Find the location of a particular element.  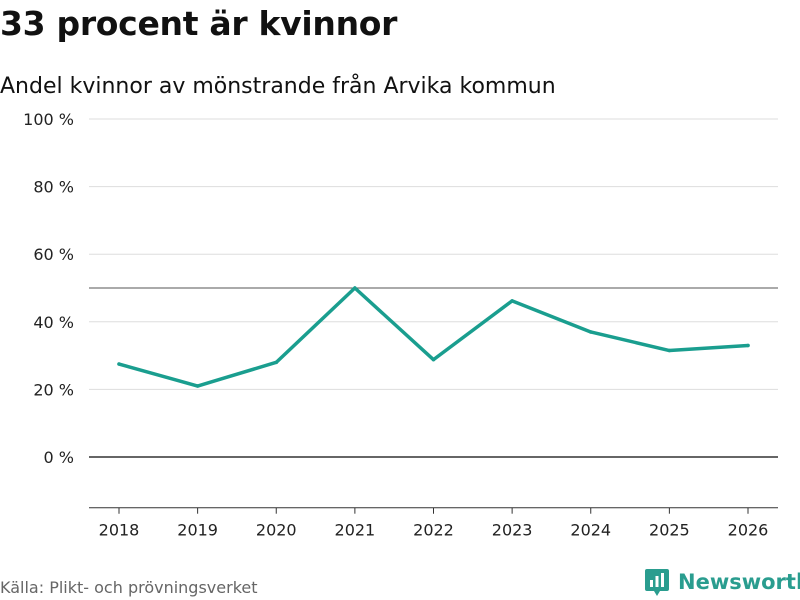

x-tick-label: 2025 is located at coordinates (669, 530).